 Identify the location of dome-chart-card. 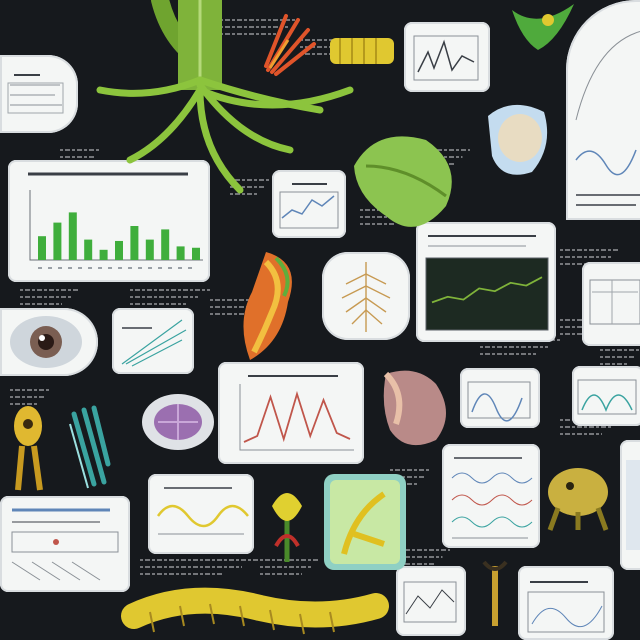
(603, 110).